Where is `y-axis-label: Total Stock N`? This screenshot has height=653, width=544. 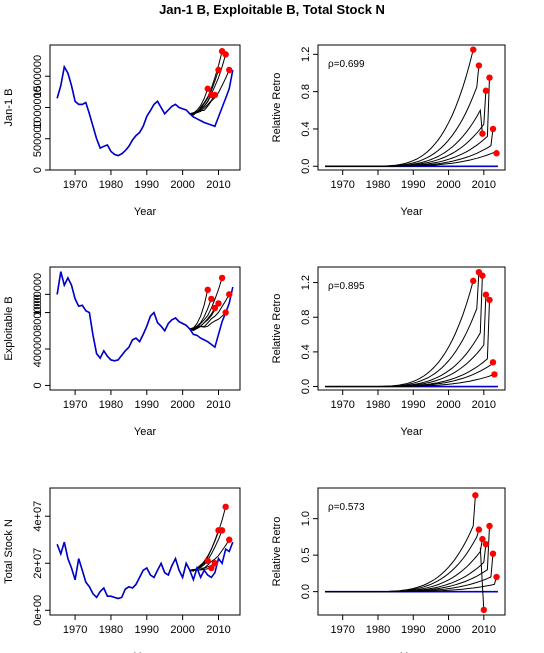 y-axis-label: Total Stock N is located at coordinates (9, 551).